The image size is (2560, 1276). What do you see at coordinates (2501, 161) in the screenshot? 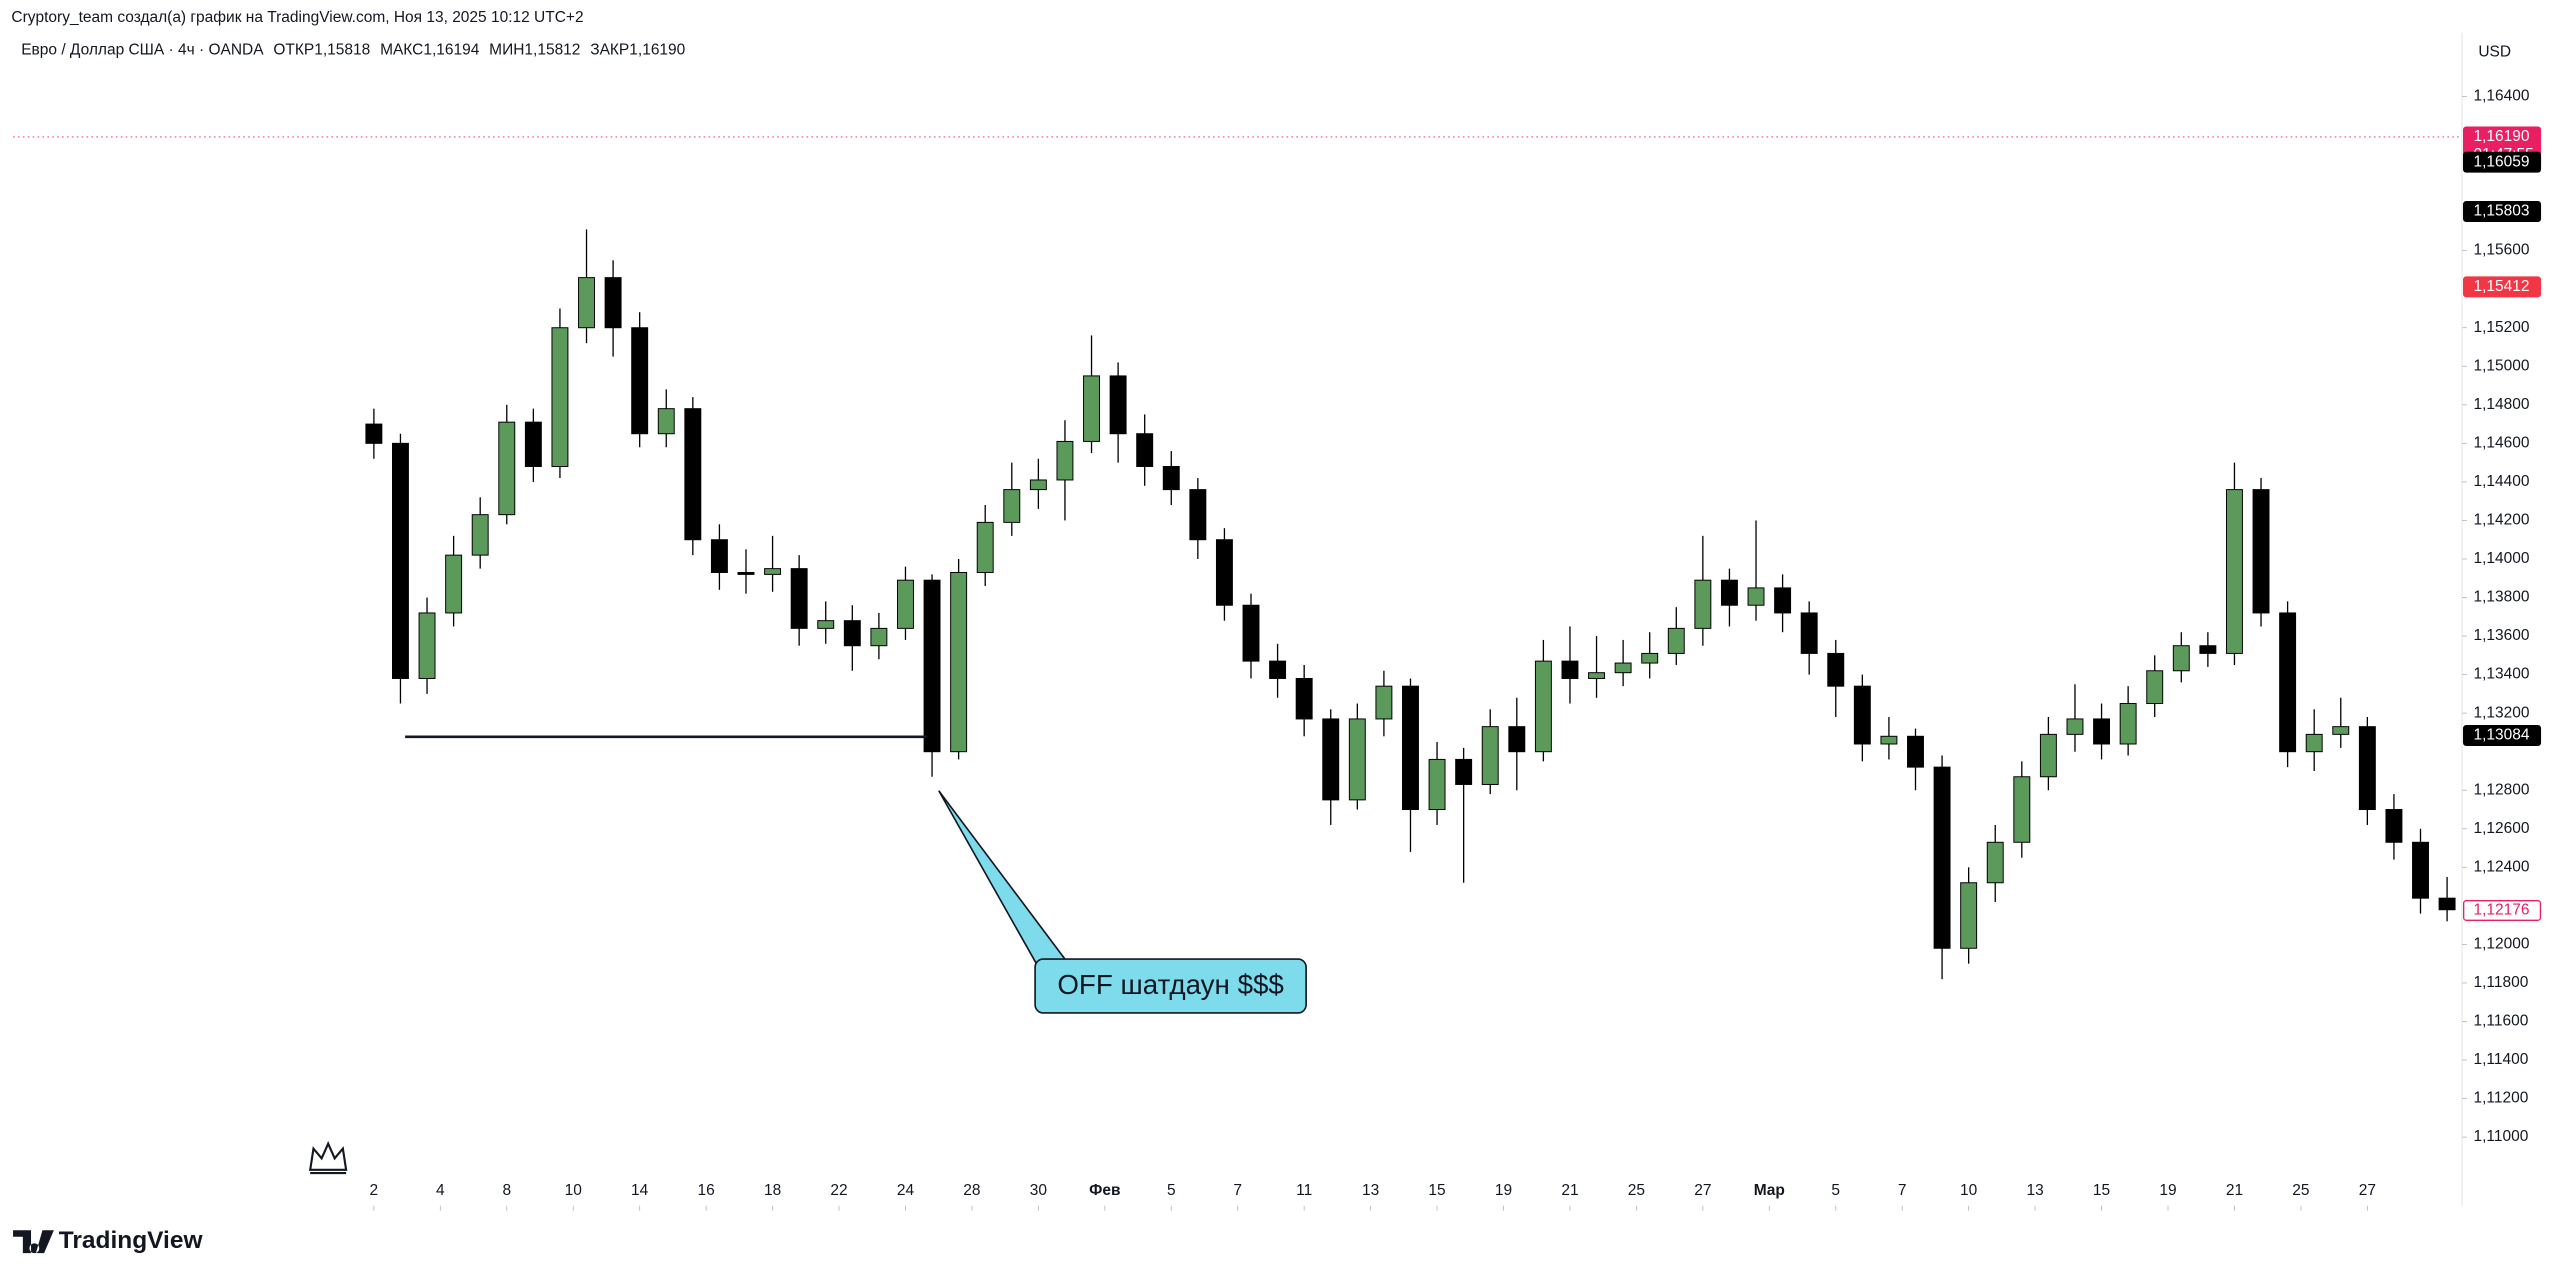
I see `price-badge-label: 1,16059` at bounding box center [2501, 161].